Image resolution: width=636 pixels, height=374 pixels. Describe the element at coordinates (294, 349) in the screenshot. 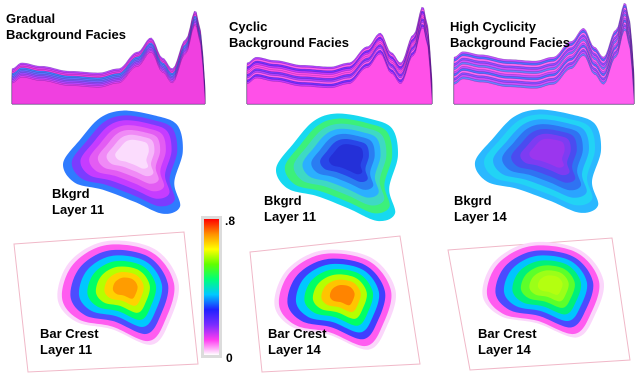

I see `panel-2-bar-label-line-2: Layer 14` at that location.